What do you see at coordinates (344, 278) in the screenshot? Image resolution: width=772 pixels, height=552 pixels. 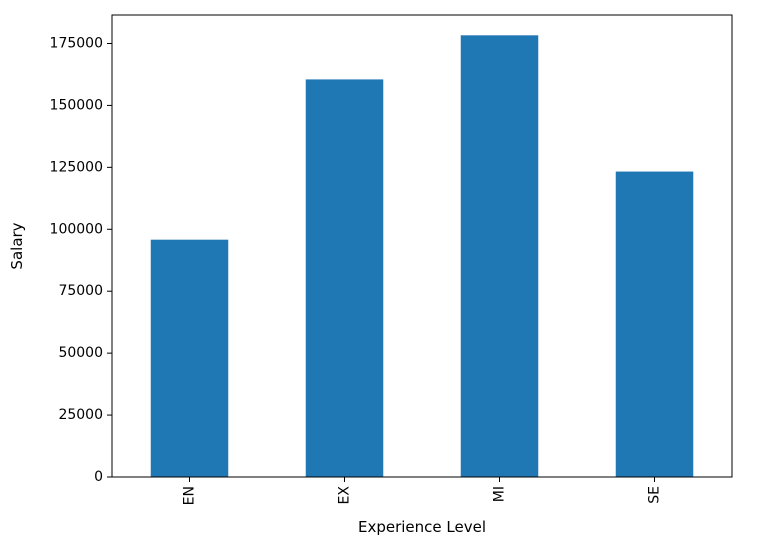 I see `bar-ex` at bounding box center [344, 278].